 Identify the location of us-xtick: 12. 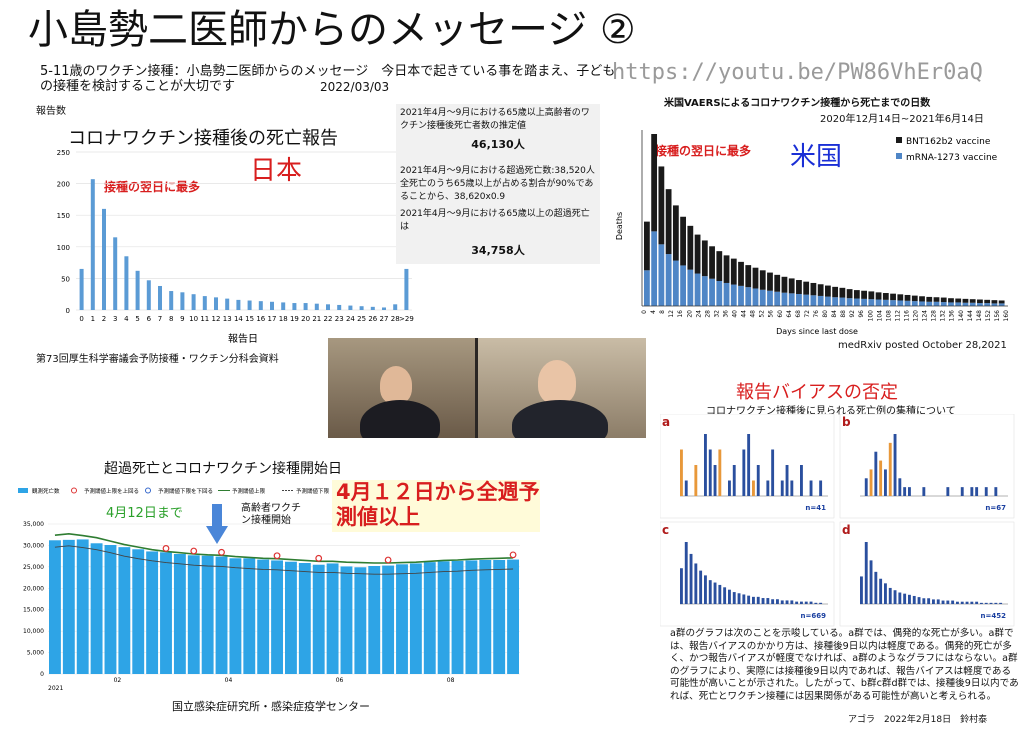
(671, 314).